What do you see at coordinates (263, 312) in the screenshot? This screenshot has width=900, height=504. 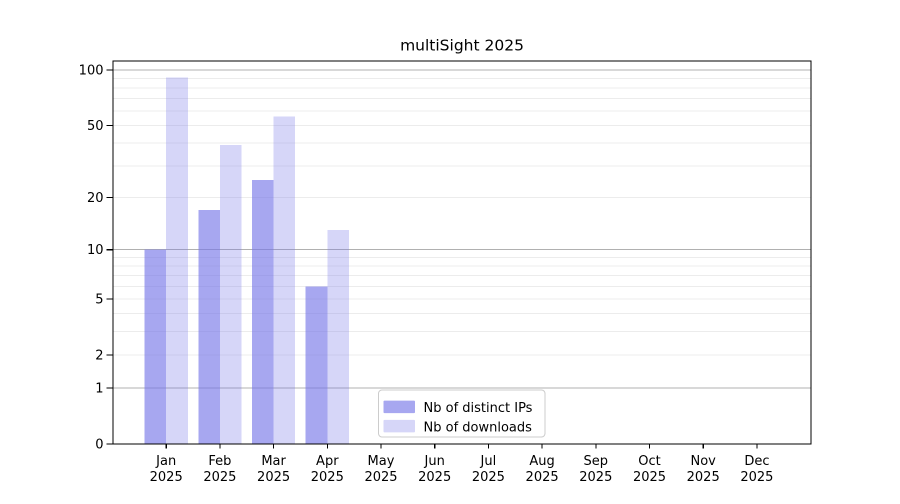 I see `bar-distinct-ips-mar` at bounding box center [263, 312].